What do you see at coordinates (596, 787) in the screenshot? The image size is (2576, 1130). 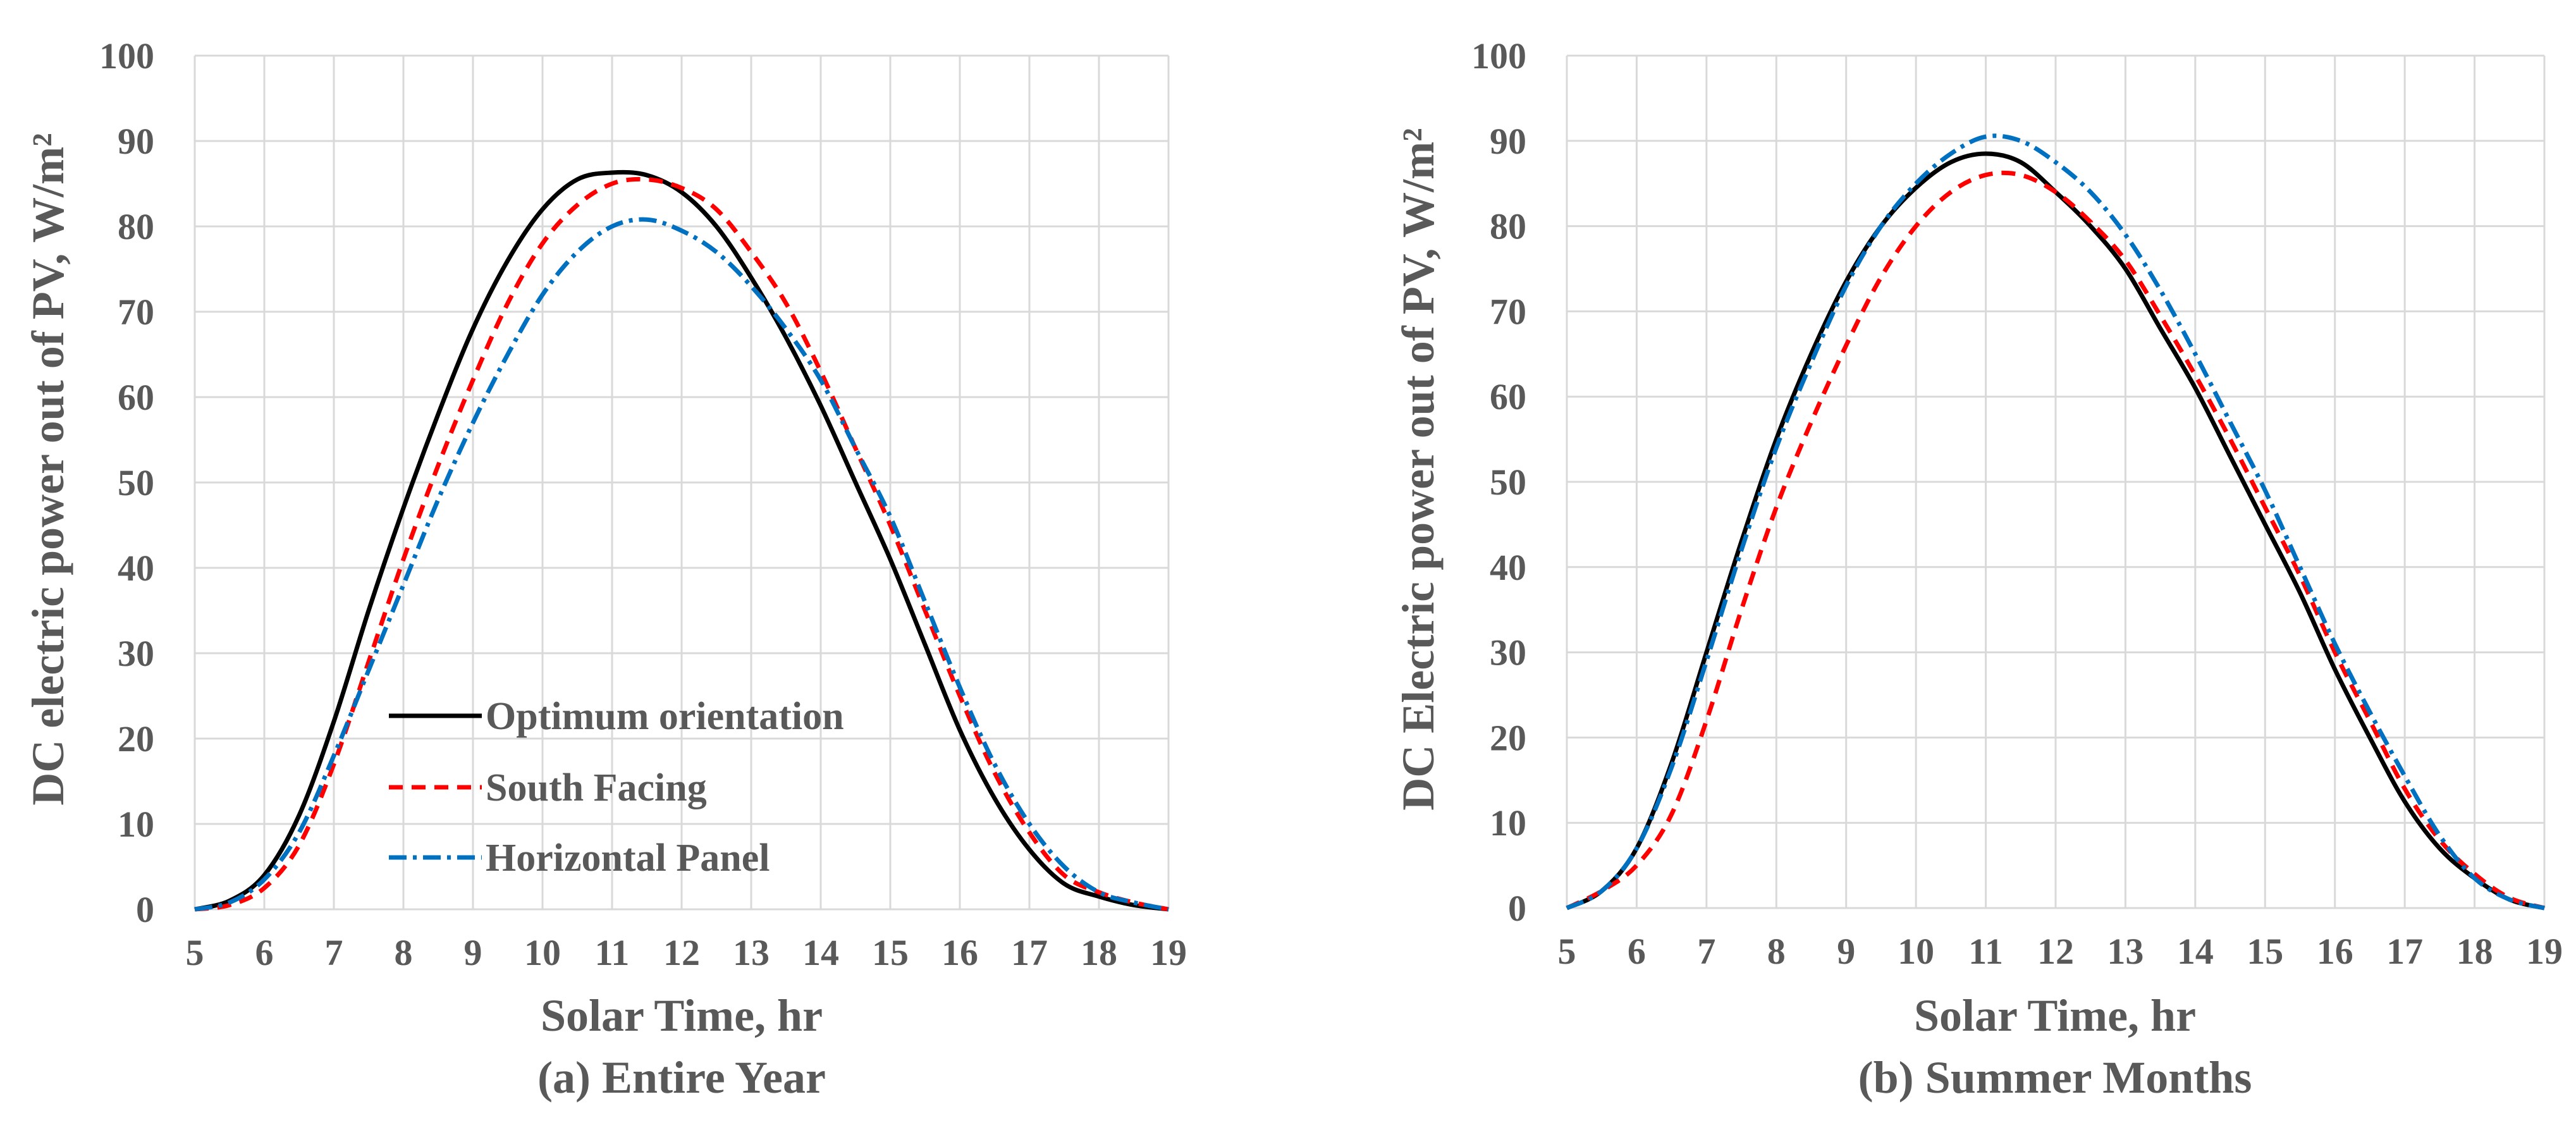 I see `legend-label: South Facing` at bounding box center [596, 787].